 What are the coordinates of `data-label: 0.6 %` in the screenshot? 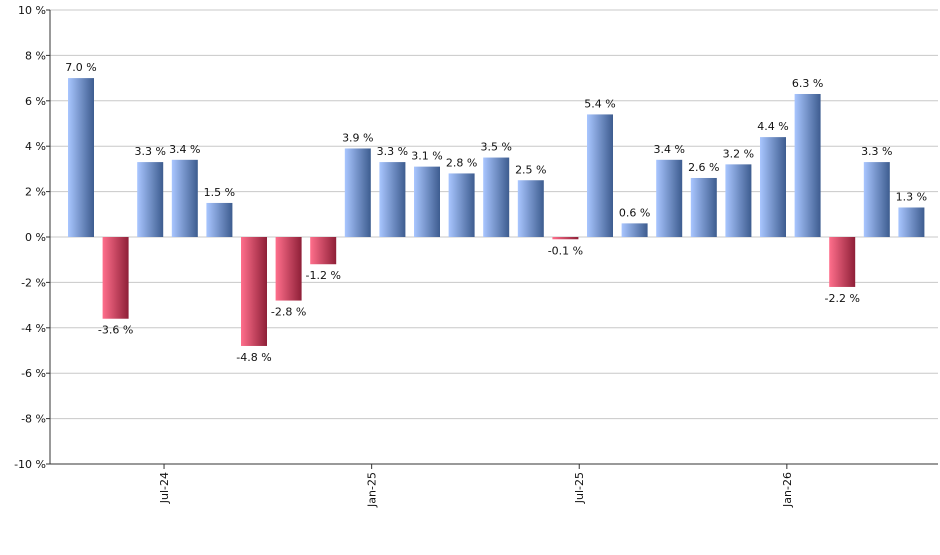 It's located at (634, 212).